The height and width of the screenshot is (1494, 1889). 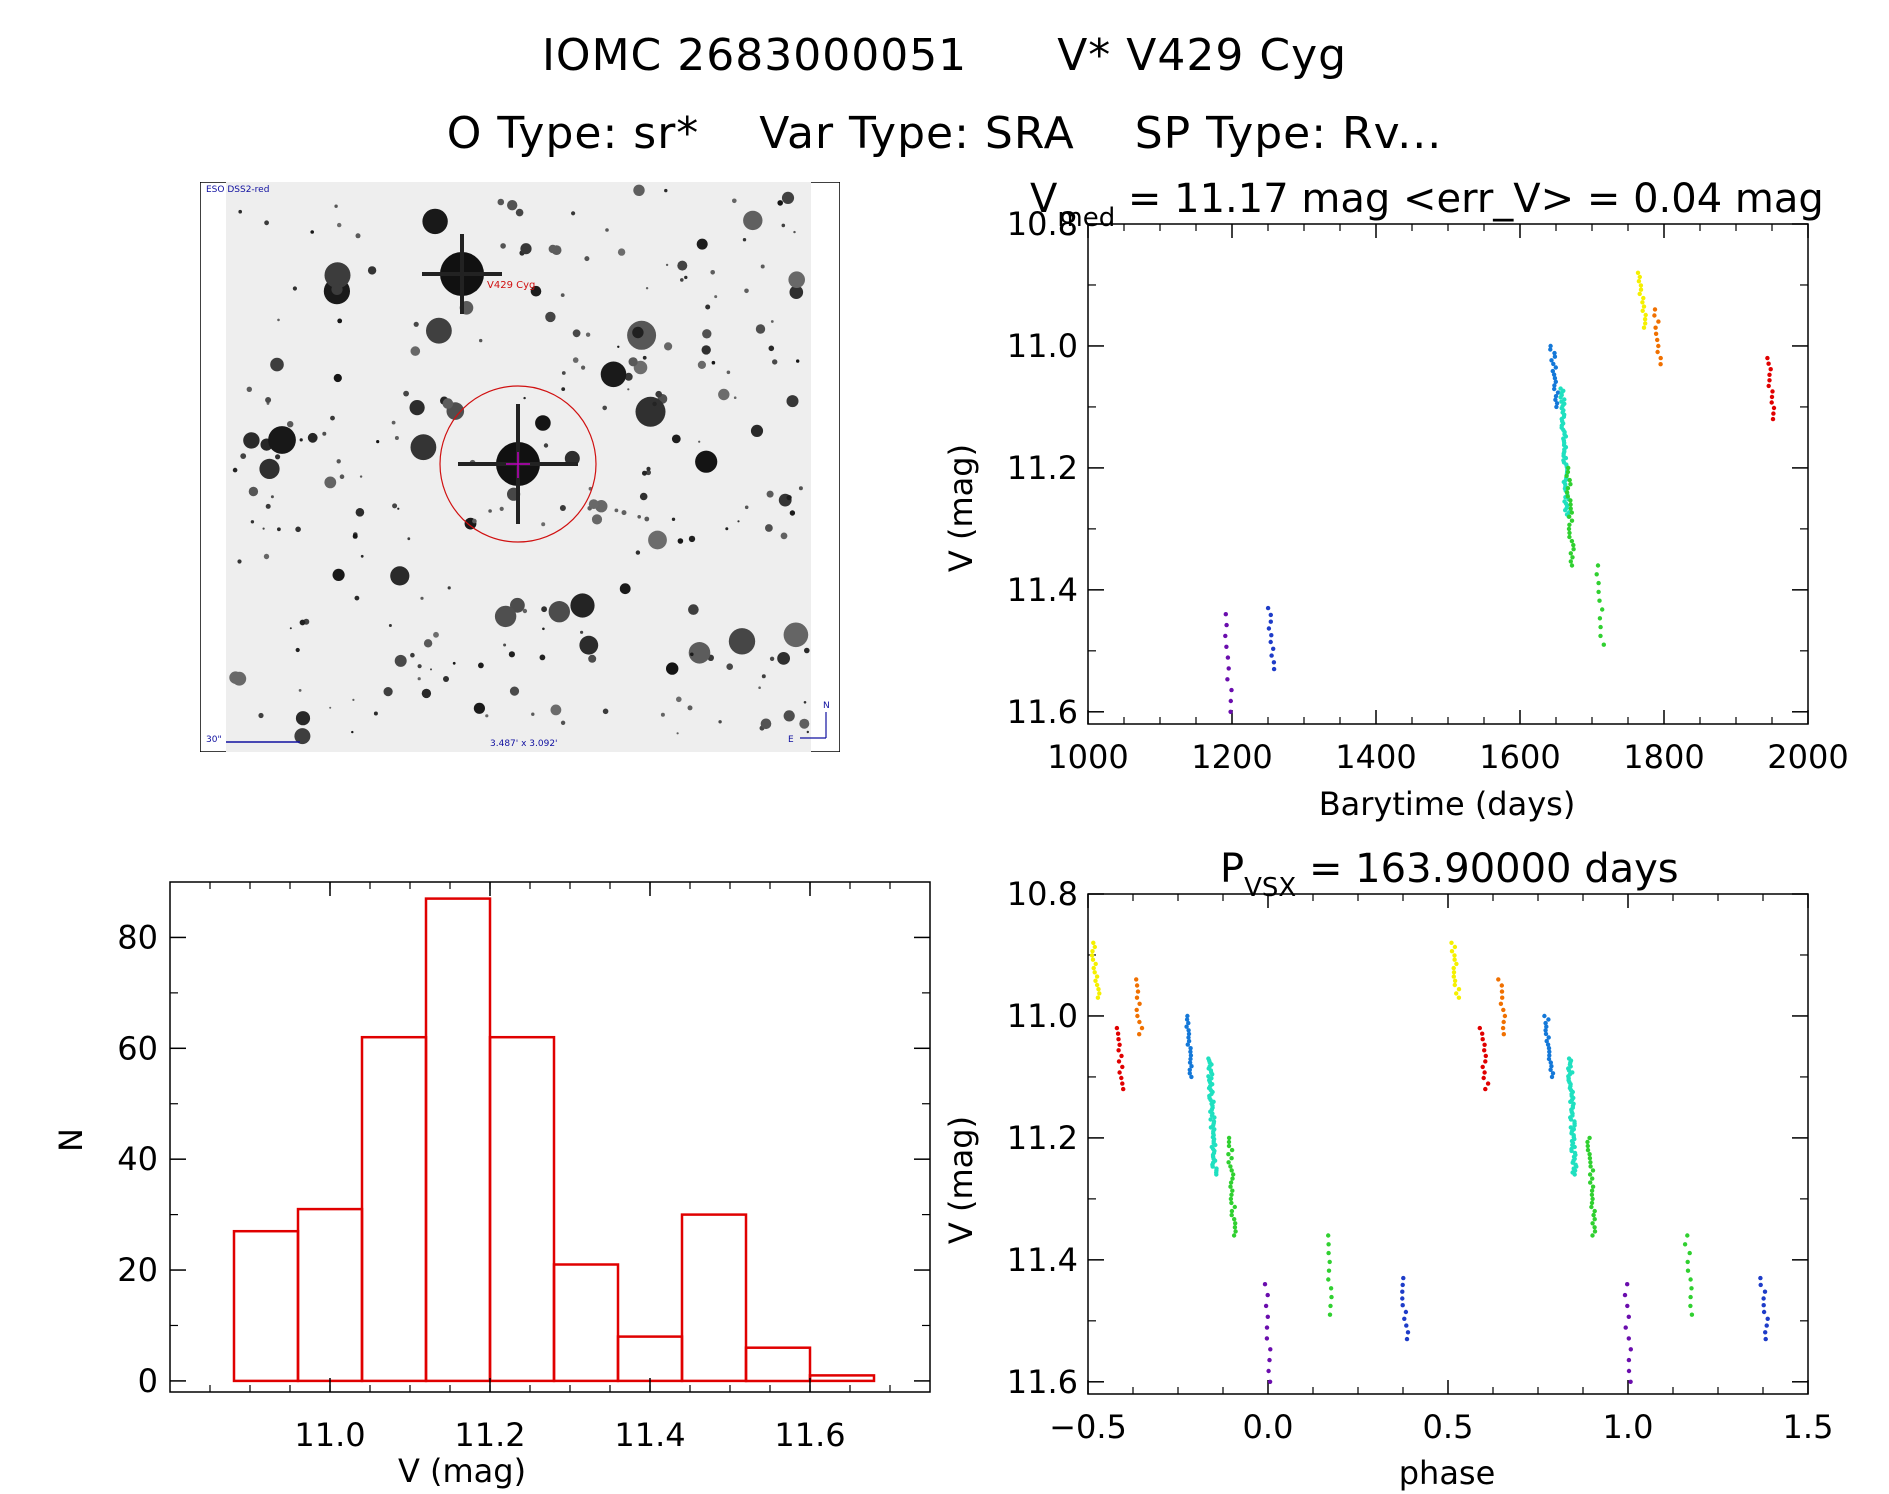 What do you see at coordinates (791, 740) in the screenshot?
I see `compass-east: E` at bounding box center [791, 740].